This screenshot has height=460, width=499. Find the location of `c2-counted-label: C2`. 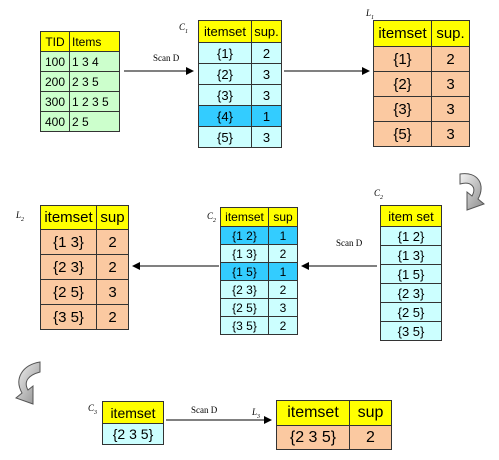

c2-counted-label: C2 is located at coordinates (212, 217).